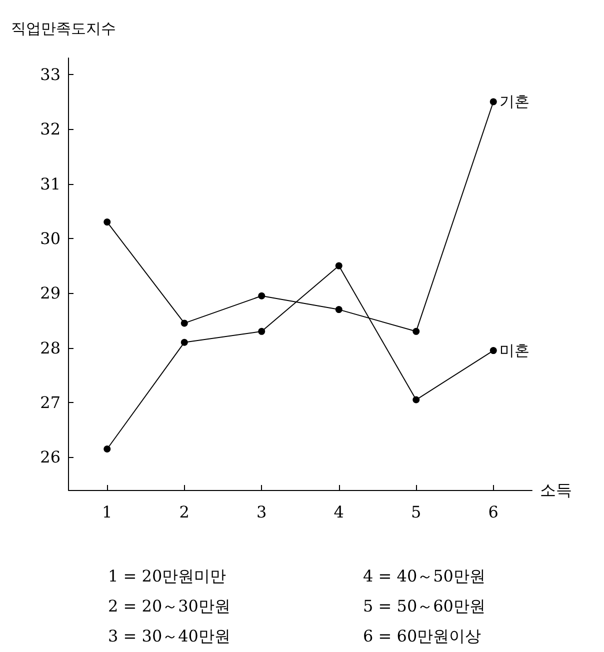 The height and width of the screenshot is (652, 604). What do you see at coordinates (339, 512) in the screenshot?
I see `x-tick-label: 4` at bounding box center [339, 512].